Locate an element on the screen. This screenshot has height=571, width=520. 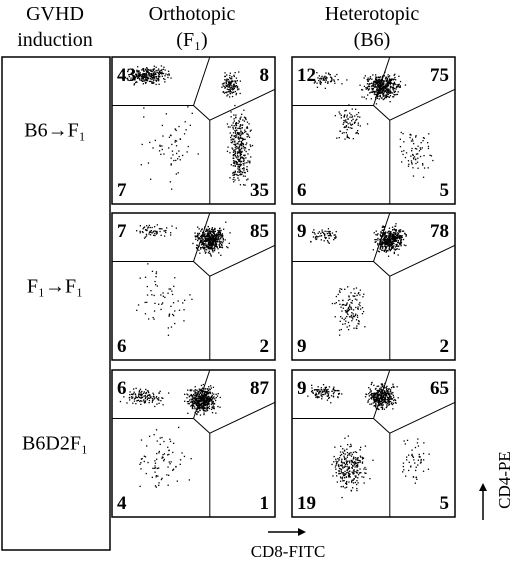
column-subtitle: (B6) is located at coordinates (372, 40).